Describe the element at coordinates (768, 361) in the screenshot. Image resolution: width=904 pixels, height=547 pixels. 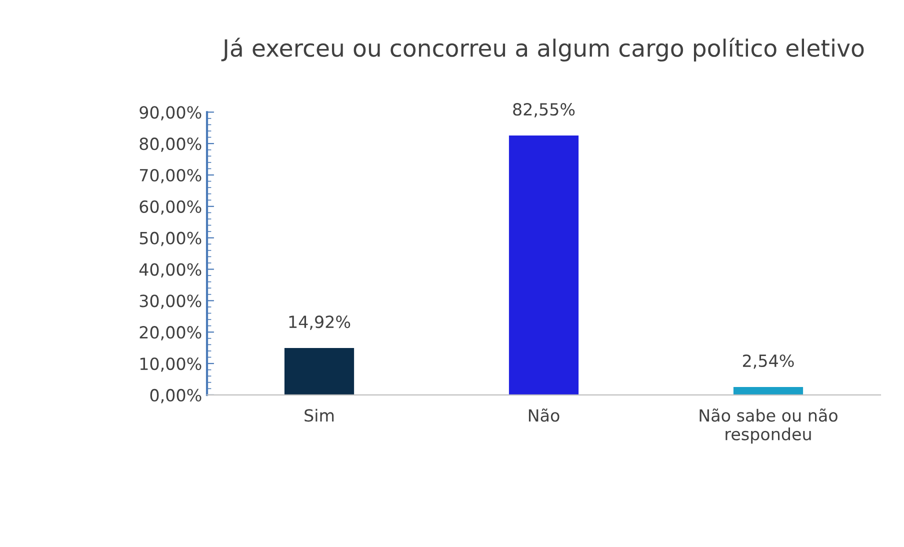
I see `data-label: 2,54%` at that location.